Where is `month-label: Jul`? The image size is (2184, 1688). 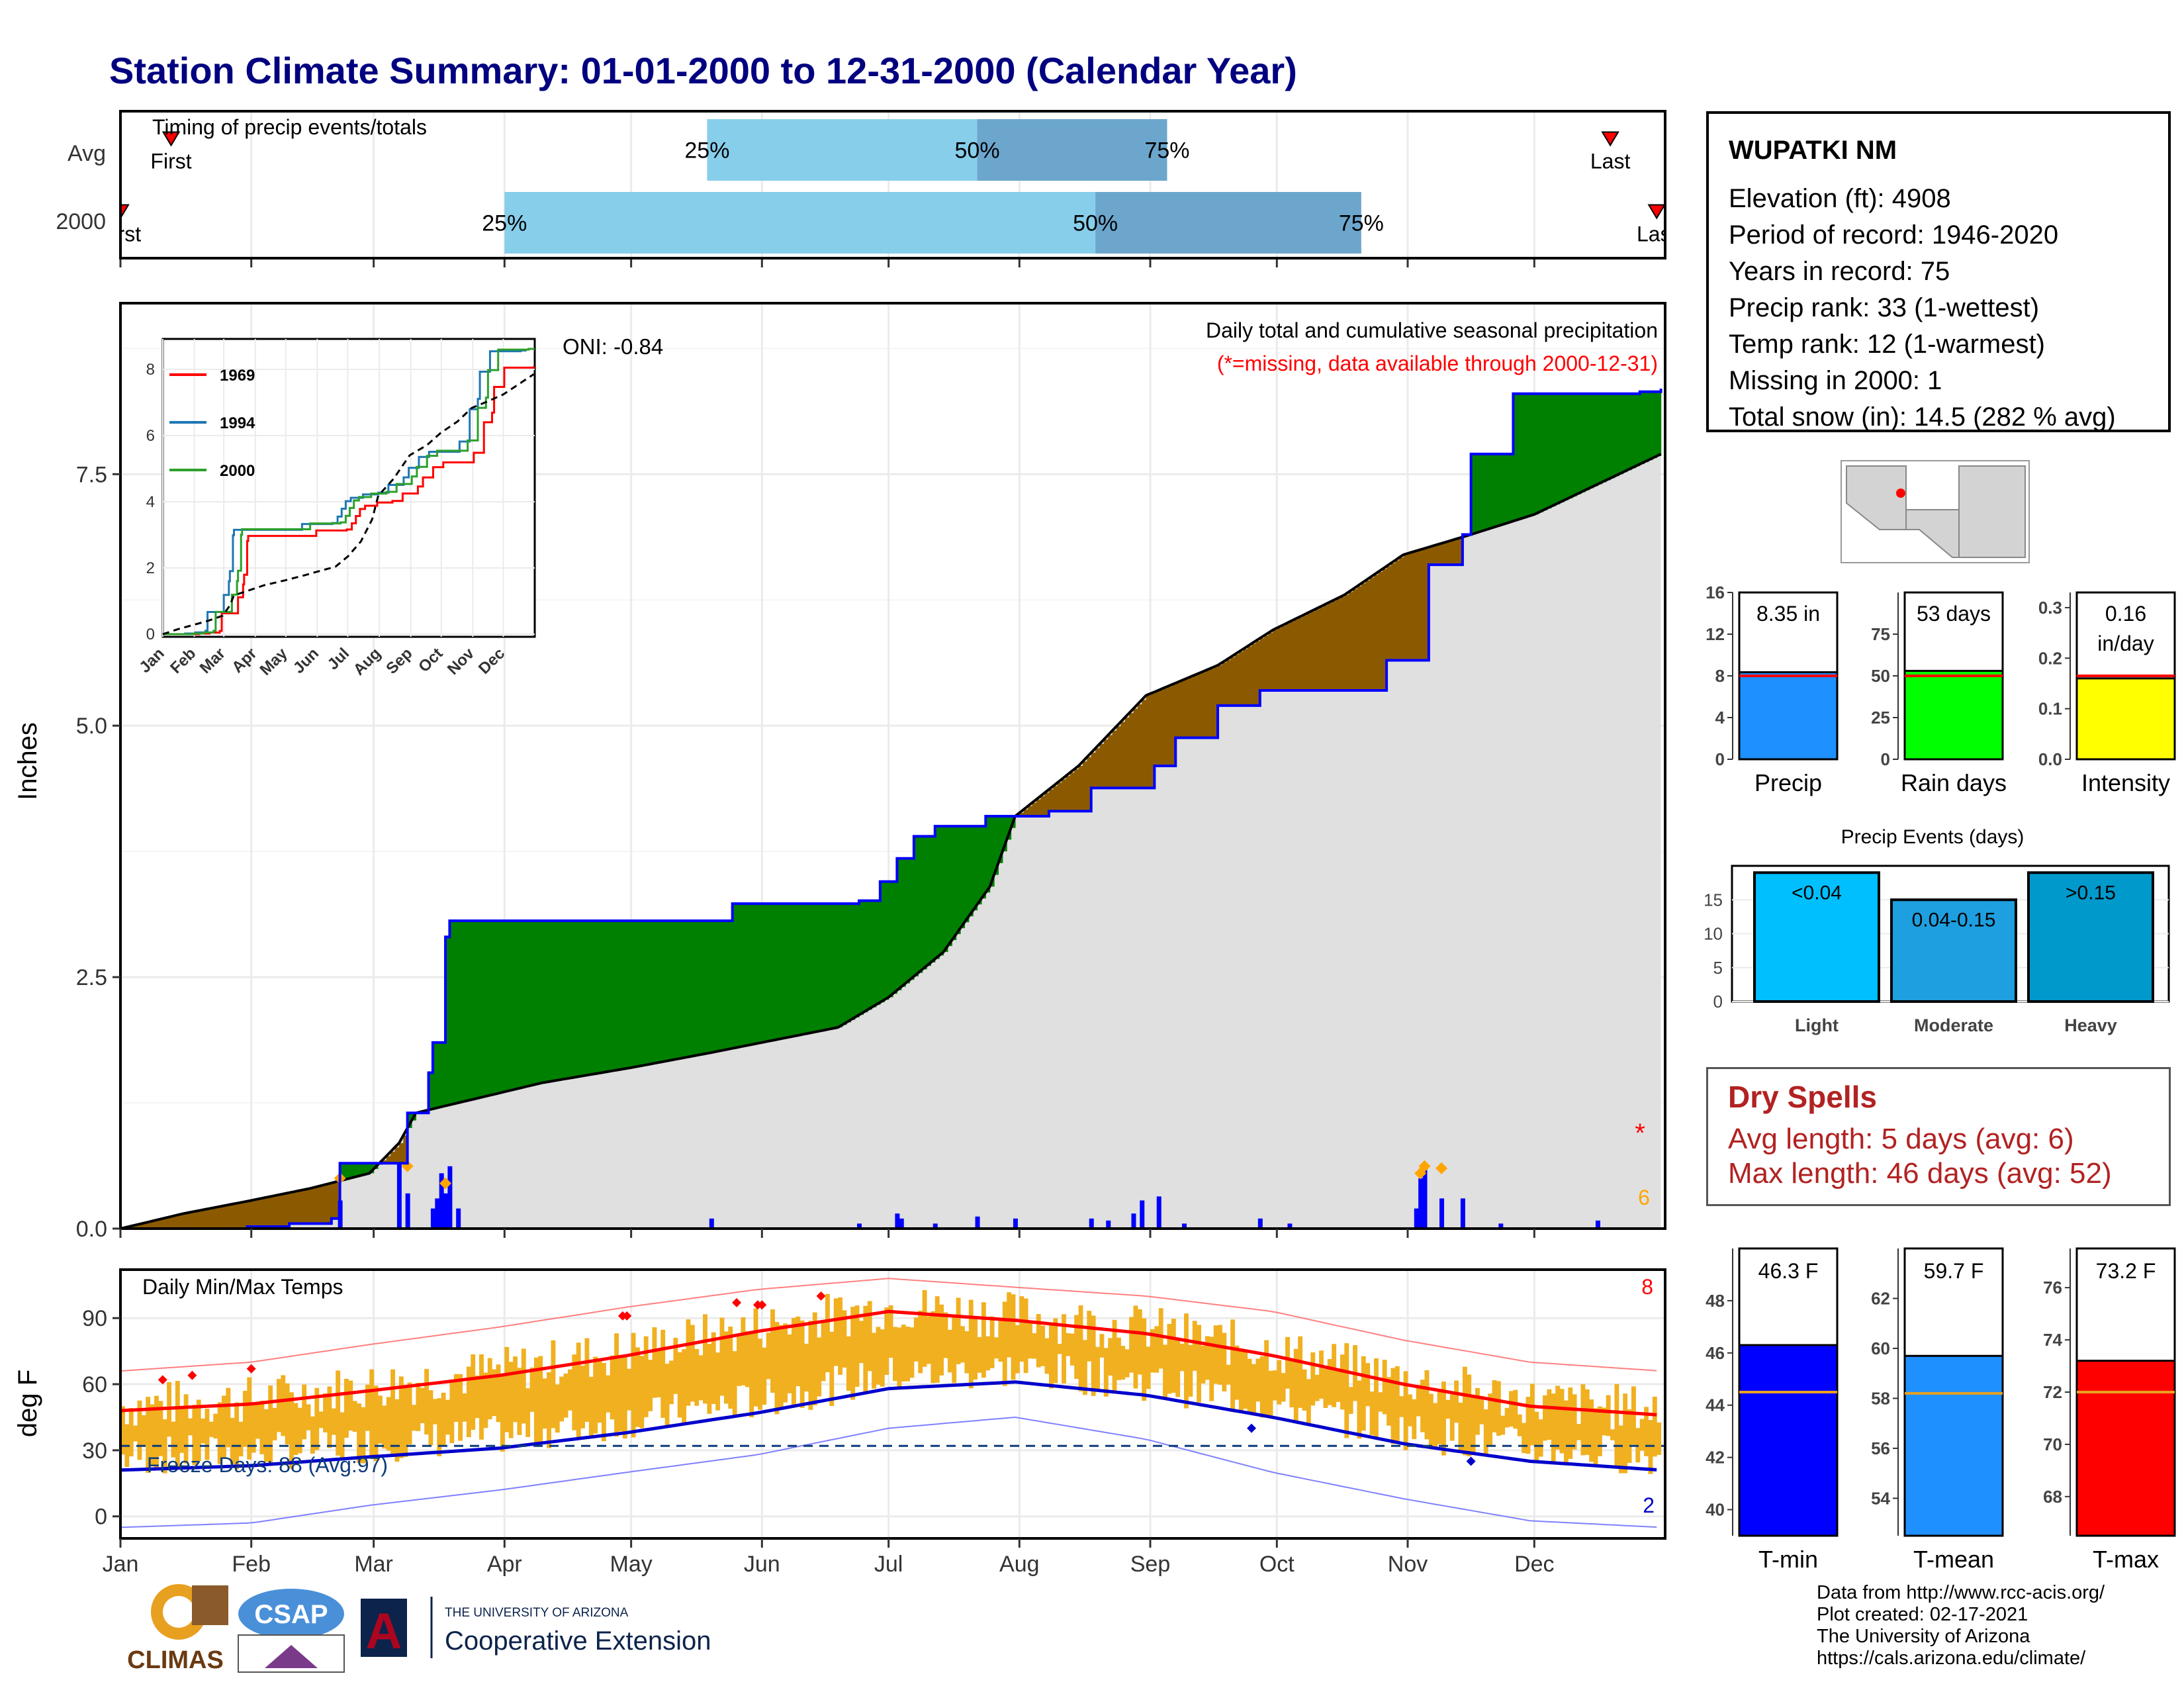 month-label: Jul is located at coordinates (889, 1564).